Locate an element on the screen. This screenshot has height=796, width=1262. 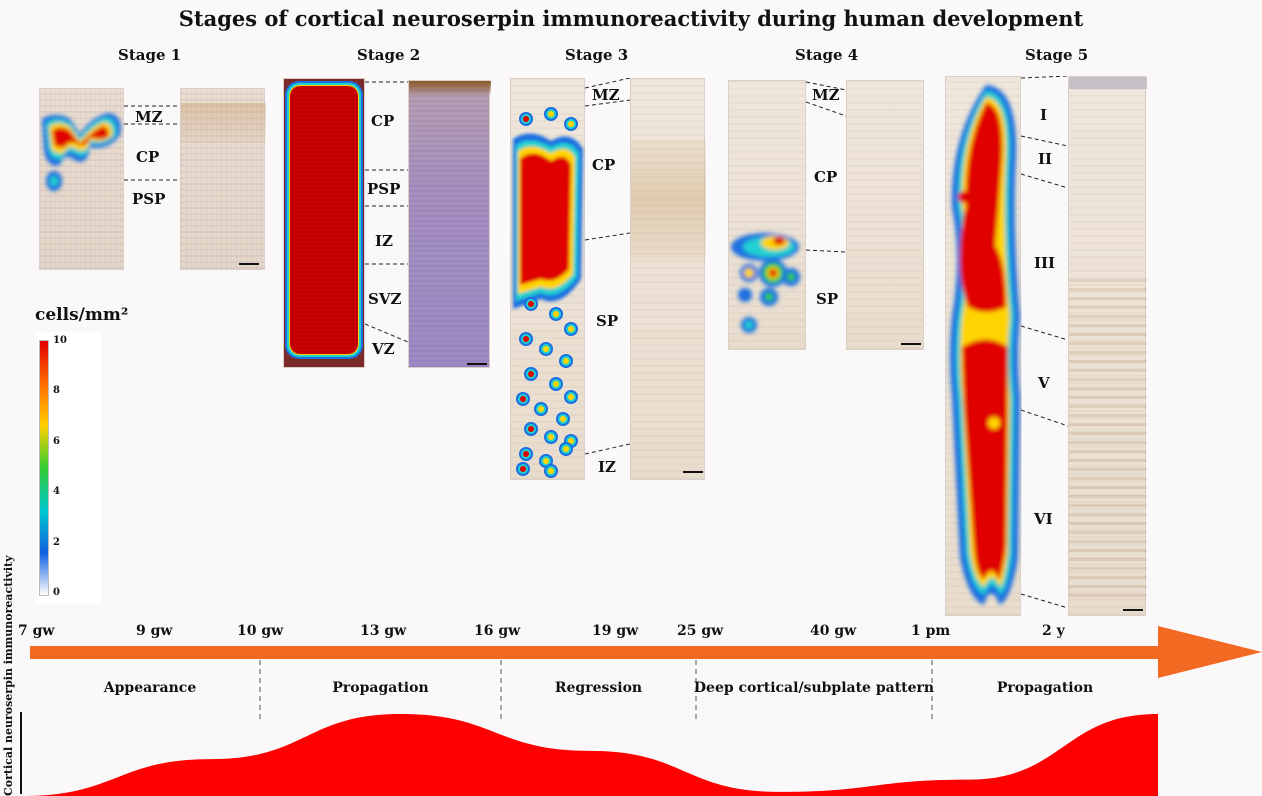
timeline-tick: 2 y is located at coordinates (1053, 631).